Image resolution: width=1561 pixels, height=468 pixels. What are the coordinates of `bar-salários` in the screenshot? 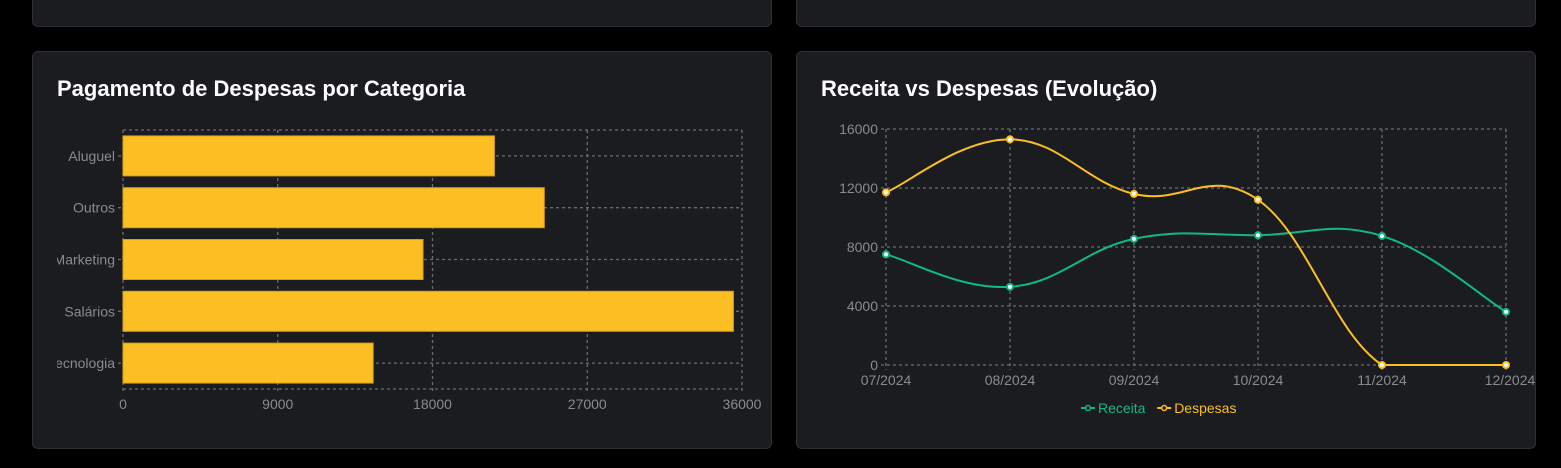 It's located at (428, 311).